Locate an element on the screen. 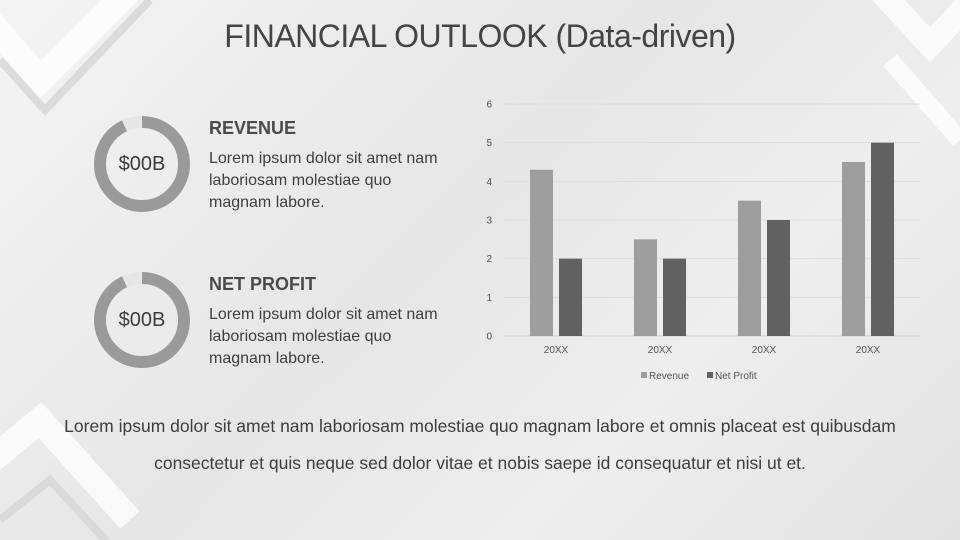 The image size is (960, 540). y-tick-label: 2 is located at coordinates (489, 259).